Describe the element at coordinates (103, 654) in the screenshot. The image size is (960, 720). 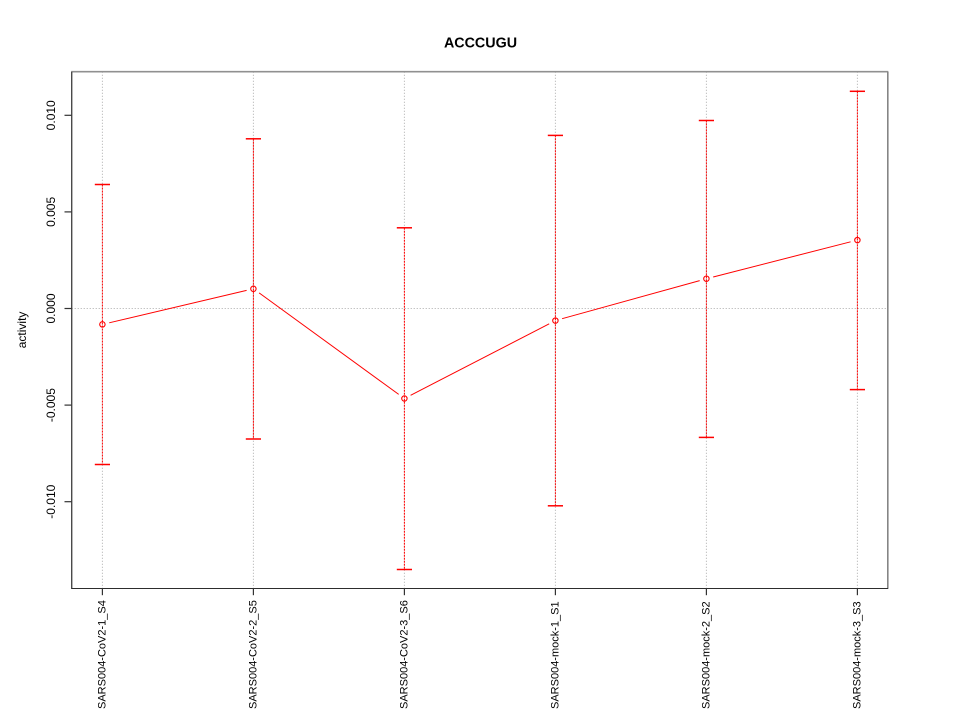
I see `svg-text: SARS004-CoV2-1_S4` at that location.